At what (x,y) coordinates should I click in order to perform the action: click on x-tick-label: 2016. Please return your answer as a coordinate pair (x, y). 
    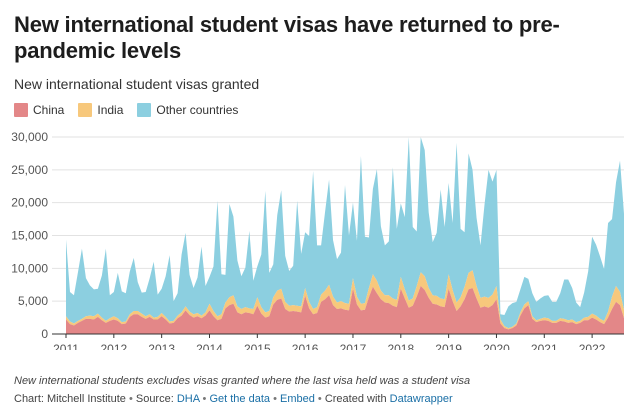
    Looking at the image, I should click on (305, 346).